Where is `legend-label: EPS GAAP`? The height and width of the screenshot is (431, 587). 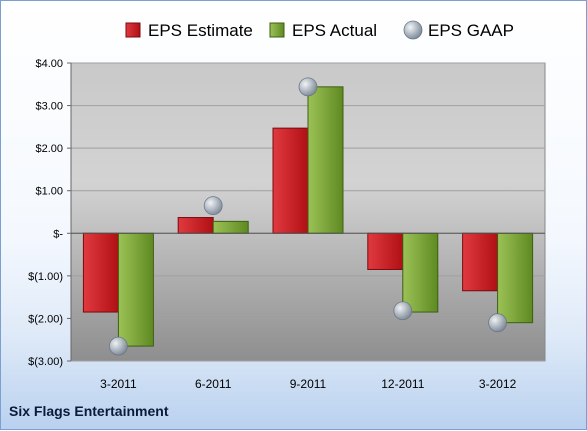
legend-label: EPS GAAP is located at coordinates (471, 30).